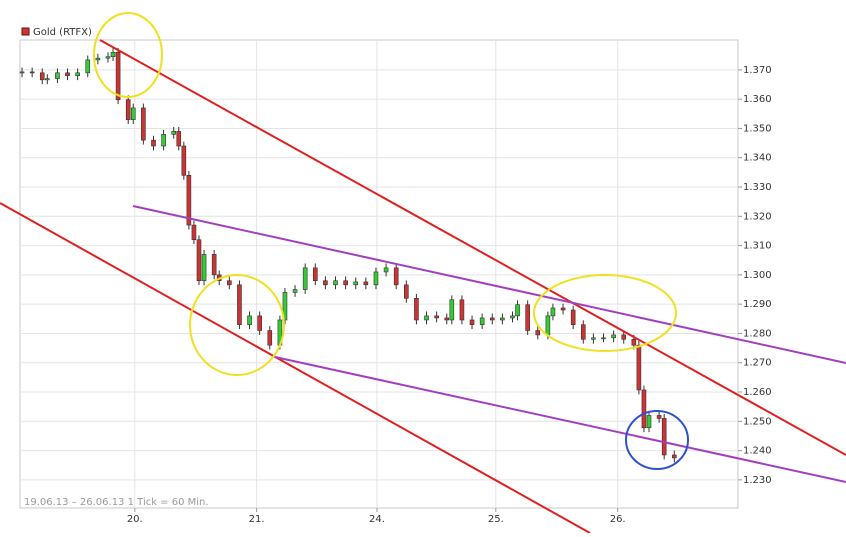 The image size is (846, 537). What do you see at coordinates (757, 451) in the screenshot?
I see `y-tick-label: 1.240` at bounding box center [757, 451].